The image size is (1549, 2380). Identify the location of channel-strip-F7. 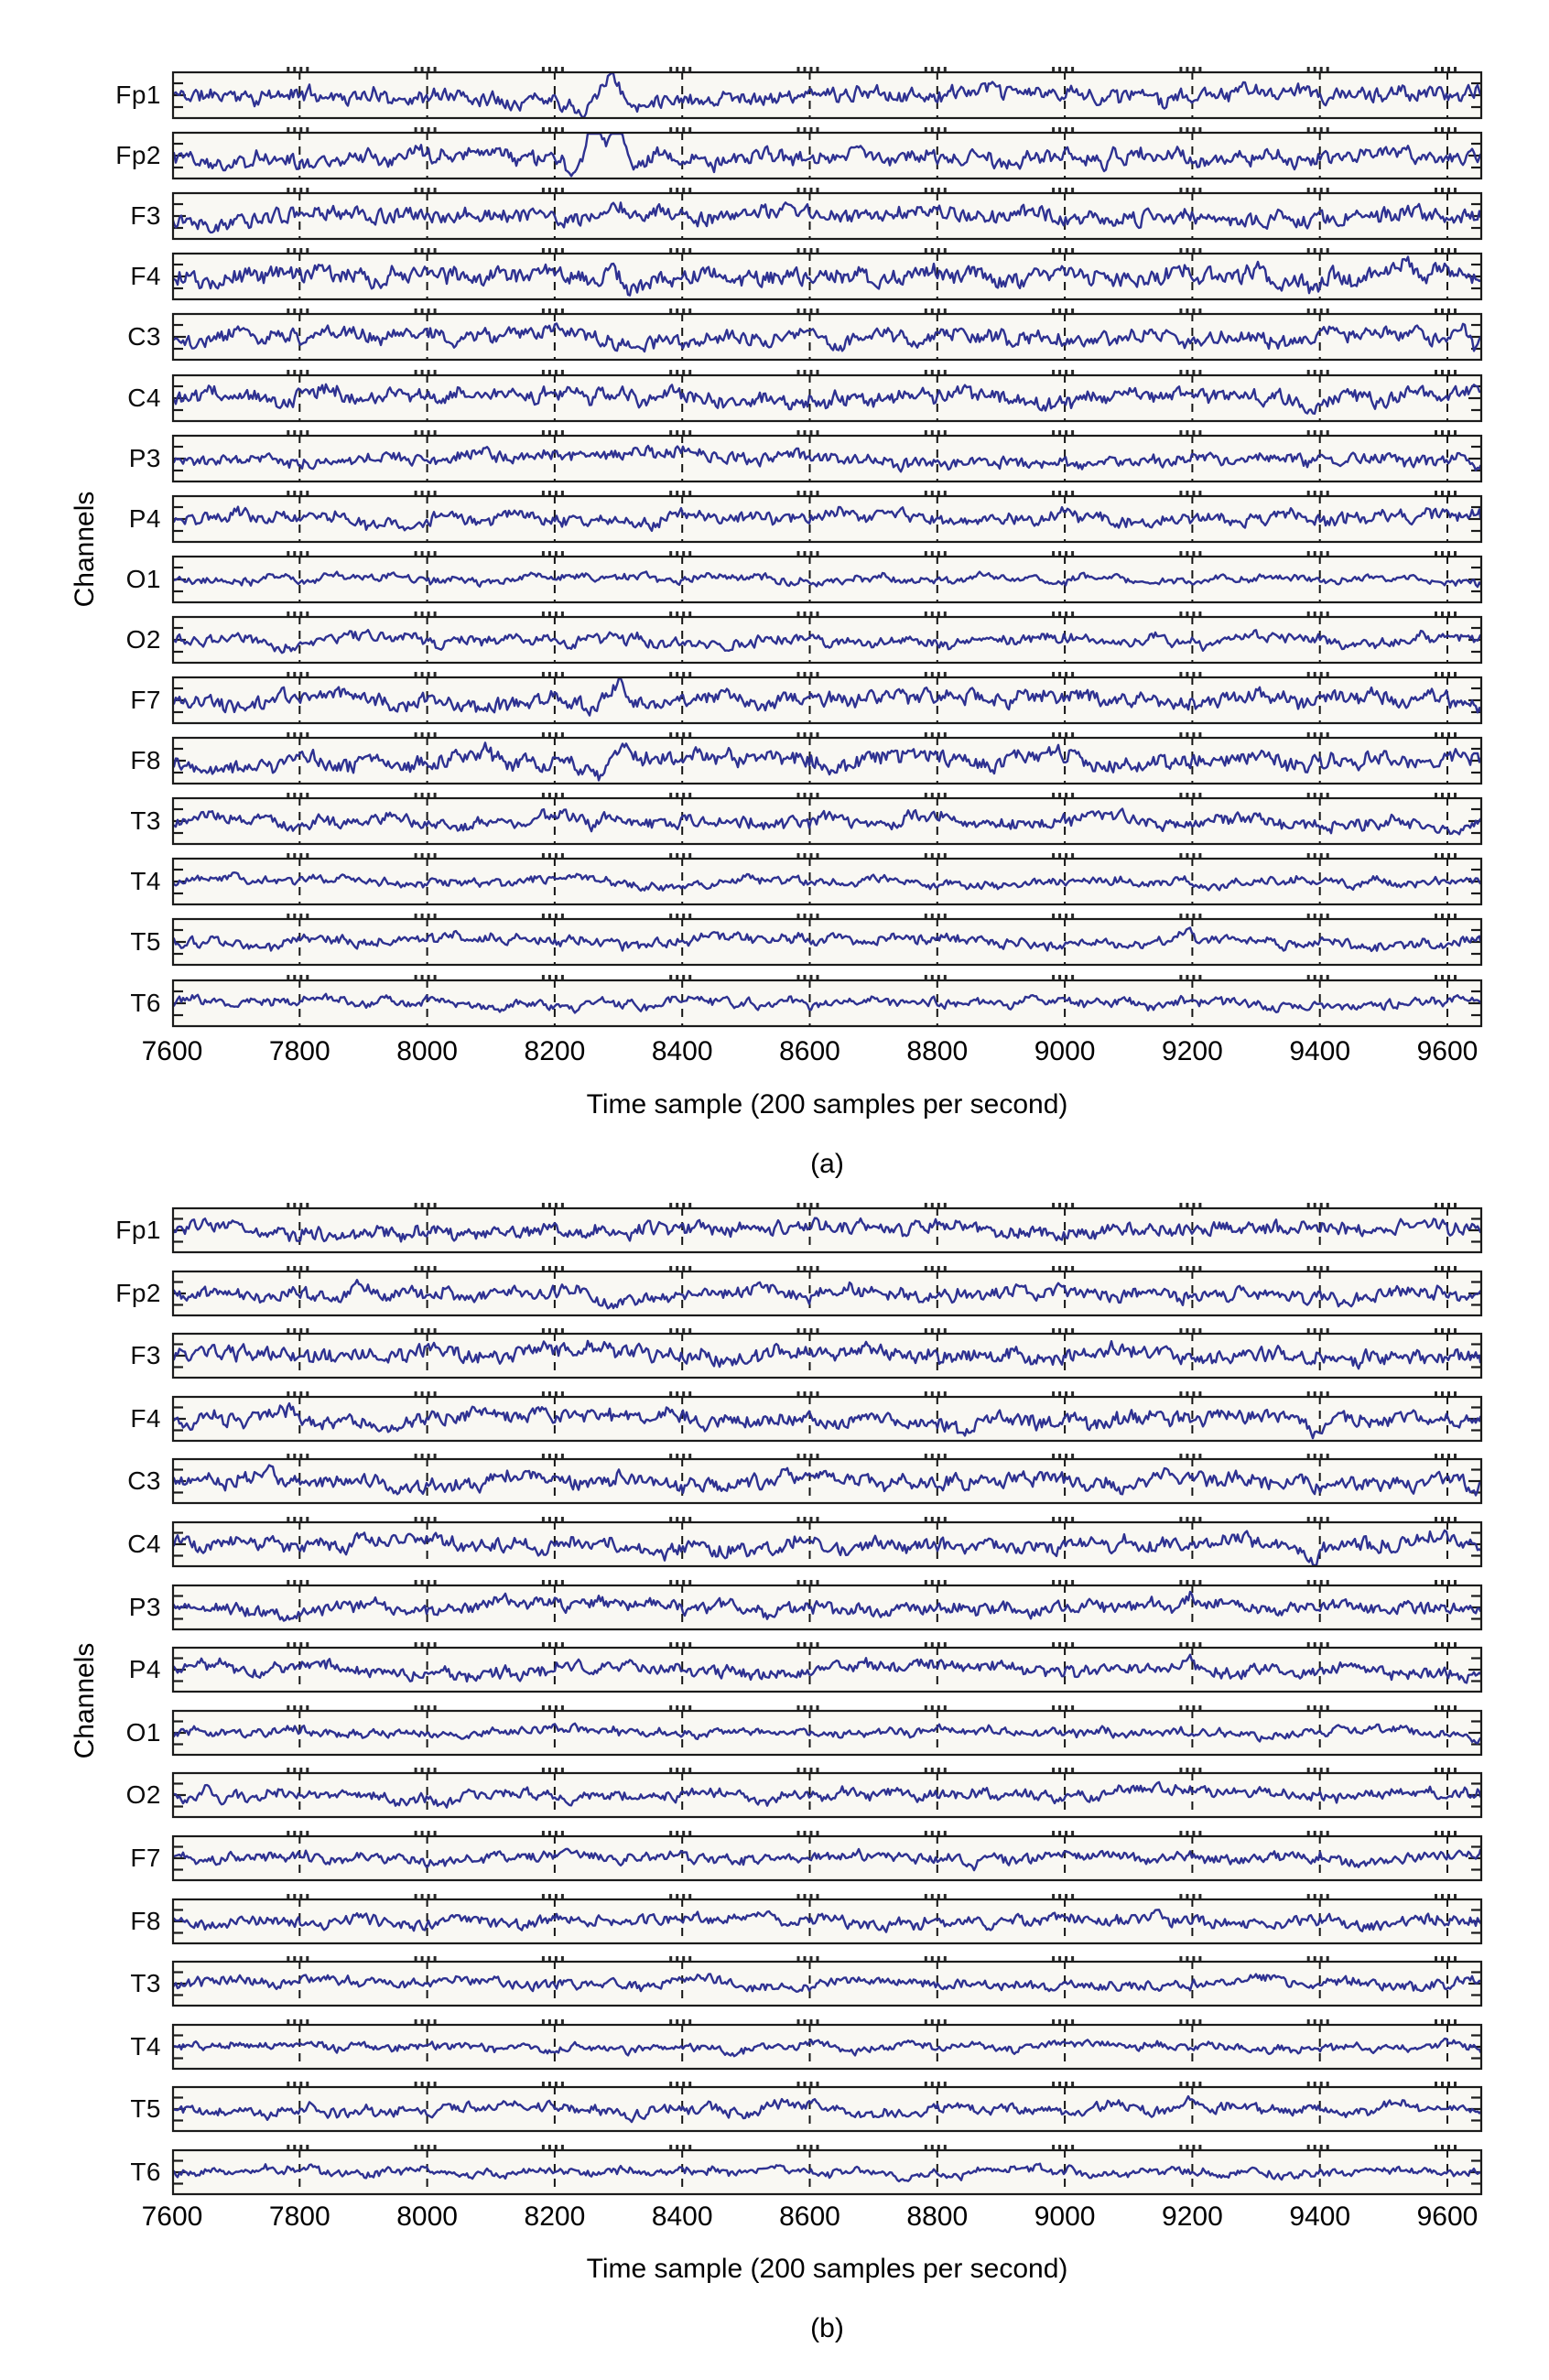
(827, 698).